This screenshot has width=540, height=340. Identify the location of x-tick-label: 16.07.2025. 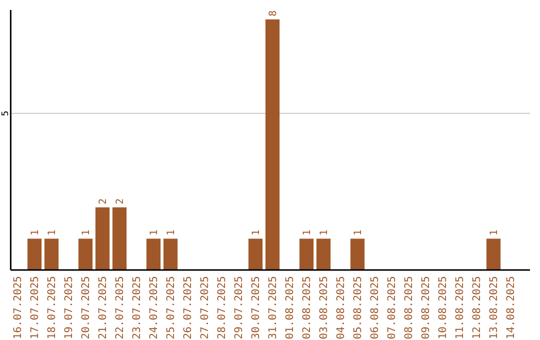
(18, 308).